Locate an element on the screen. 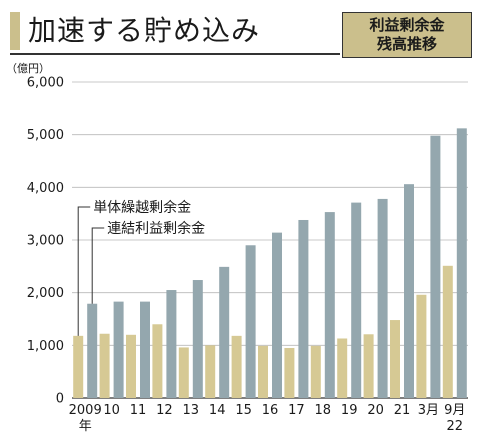 Image resolution: width=500 pixels, height=437 pixels. y-tick-label: 2,000 is located at coordinates (45, 293).